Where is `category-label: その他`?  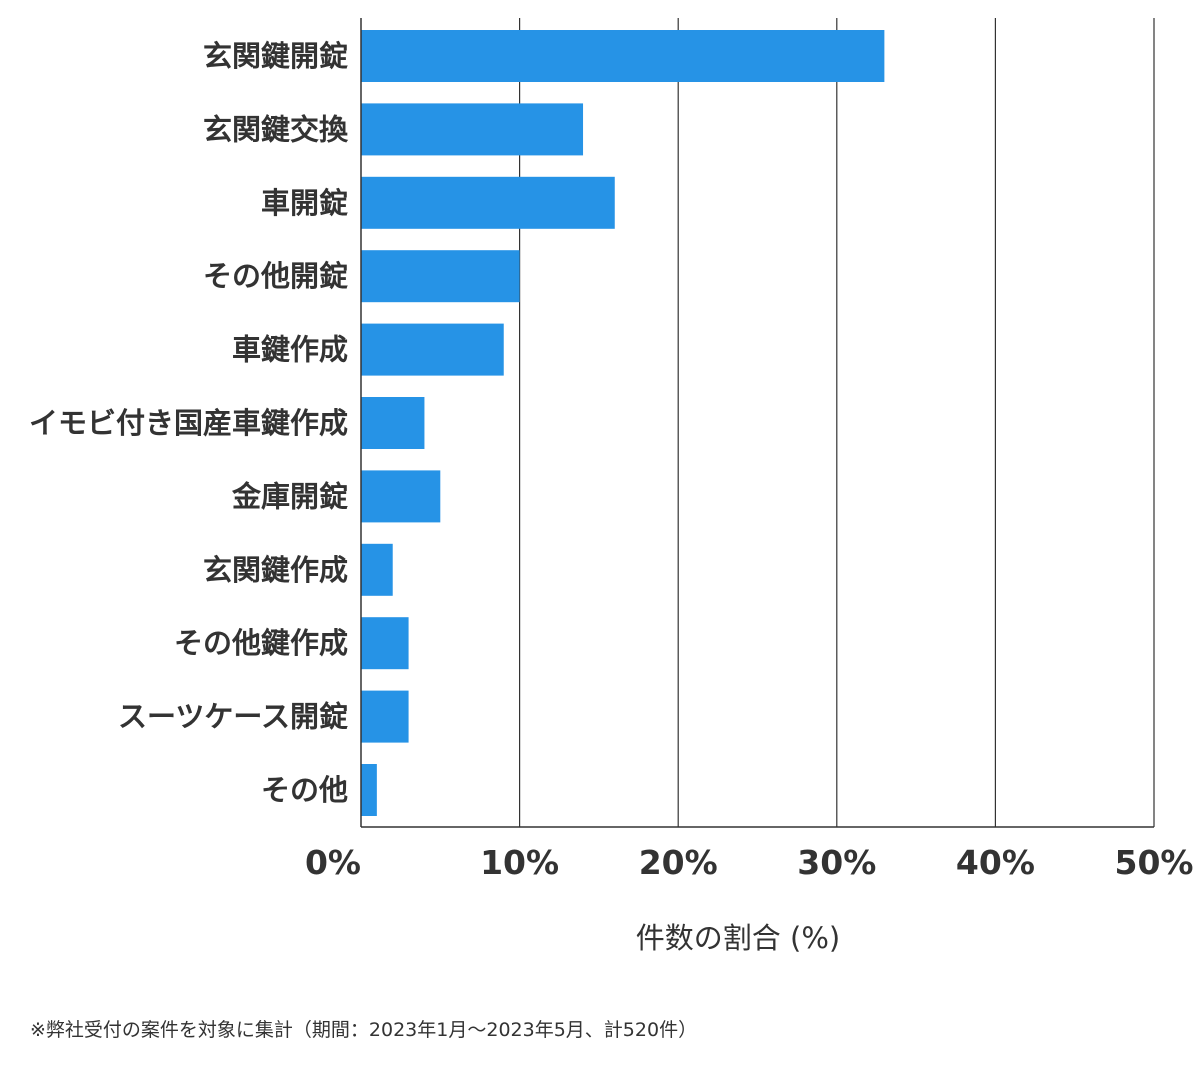 category-label: その他 is located at coordinates (304, 790).